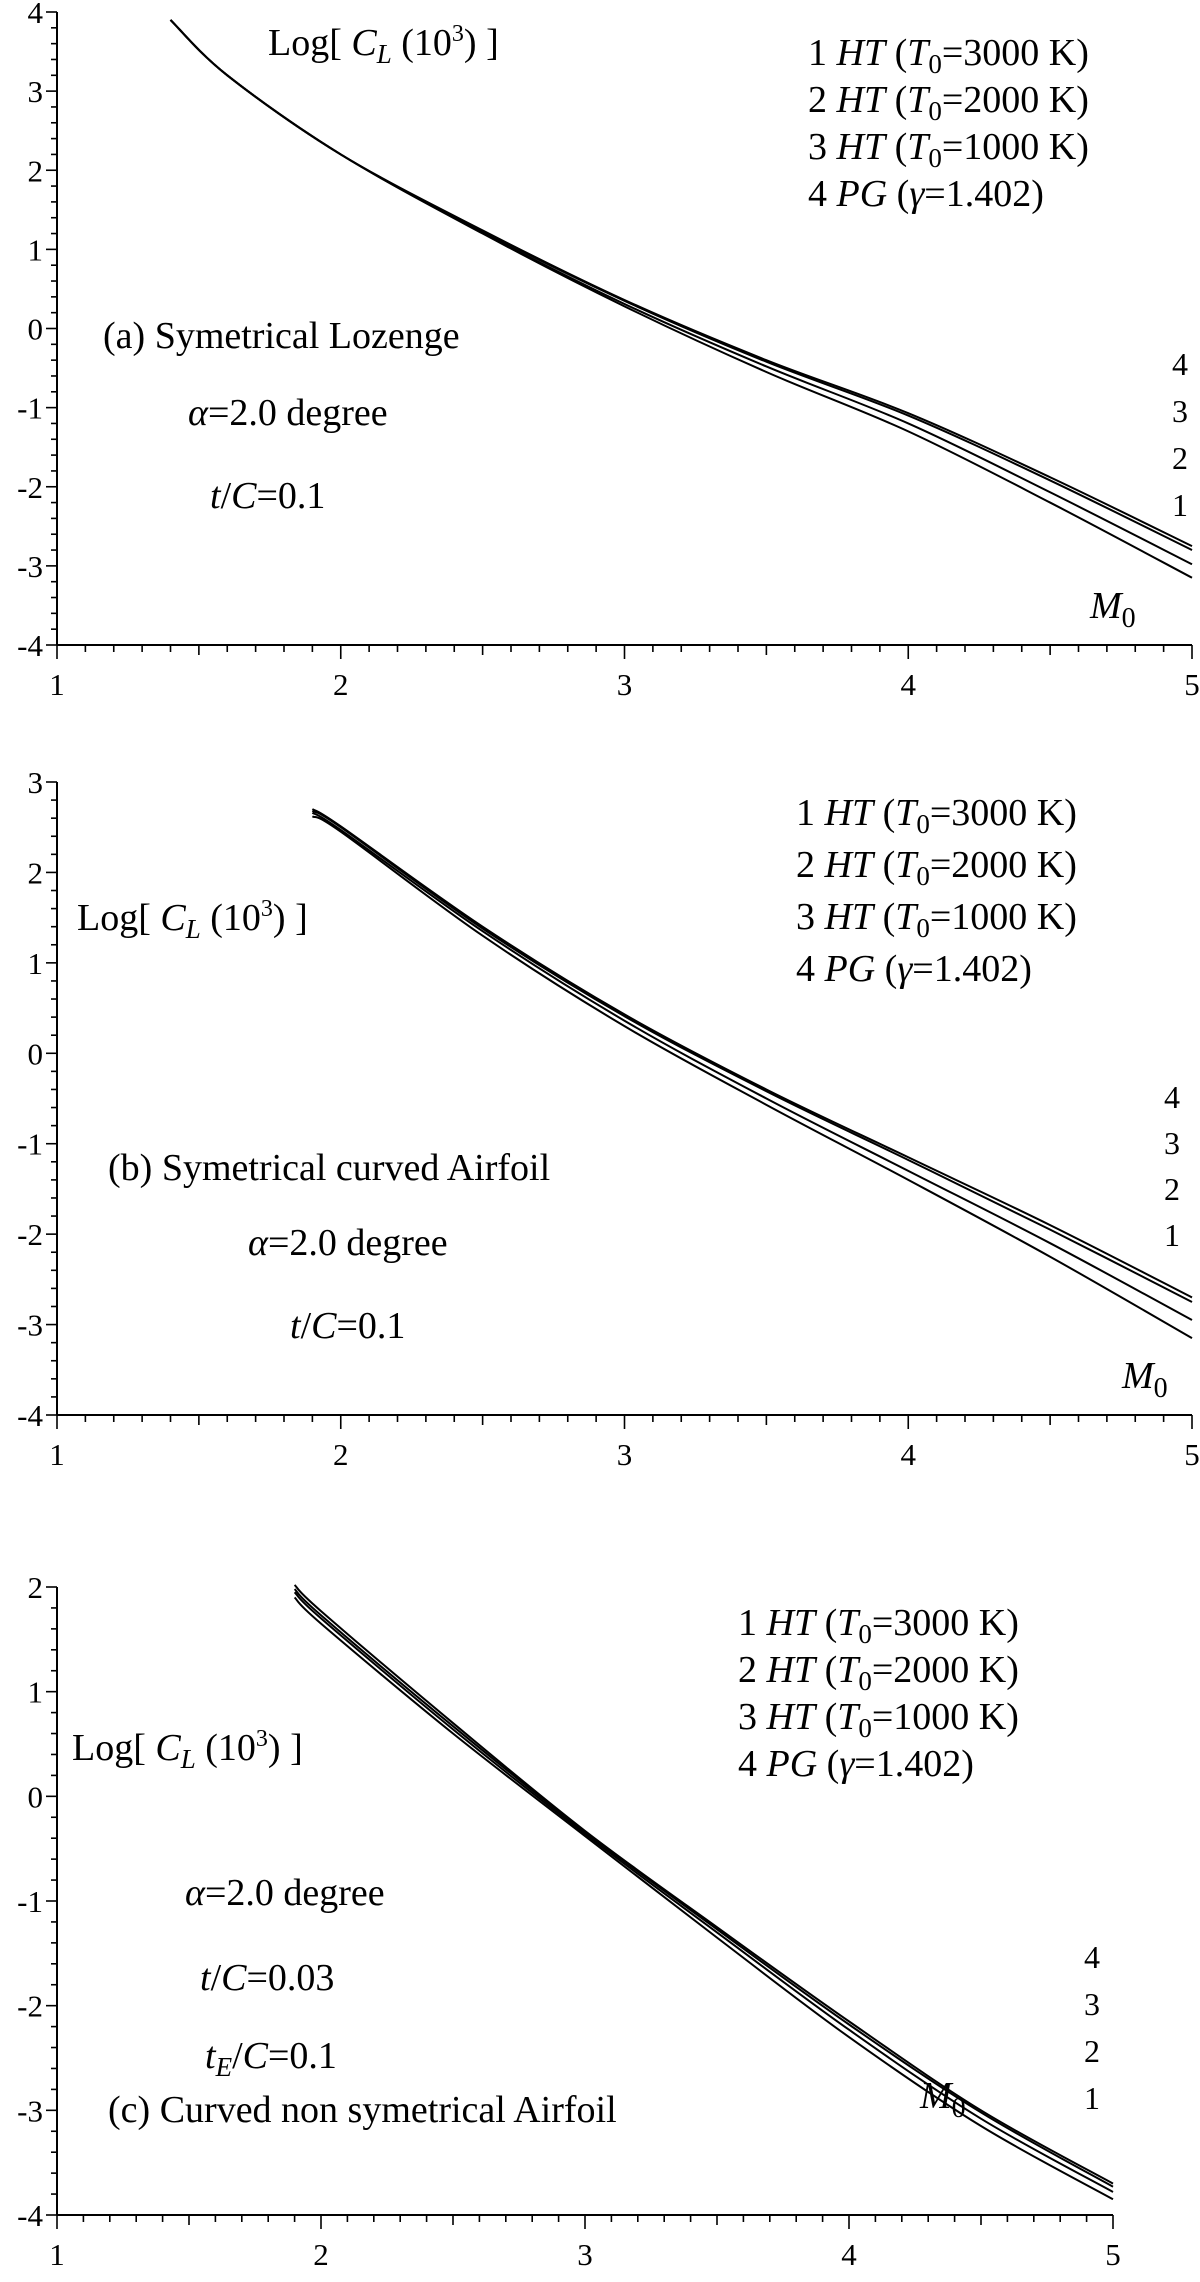 The width and height of the screenshot is (1200, 2282). I want to click on panel-title: (c) Curved non symetrical Airfoil, so click(362, 2110).